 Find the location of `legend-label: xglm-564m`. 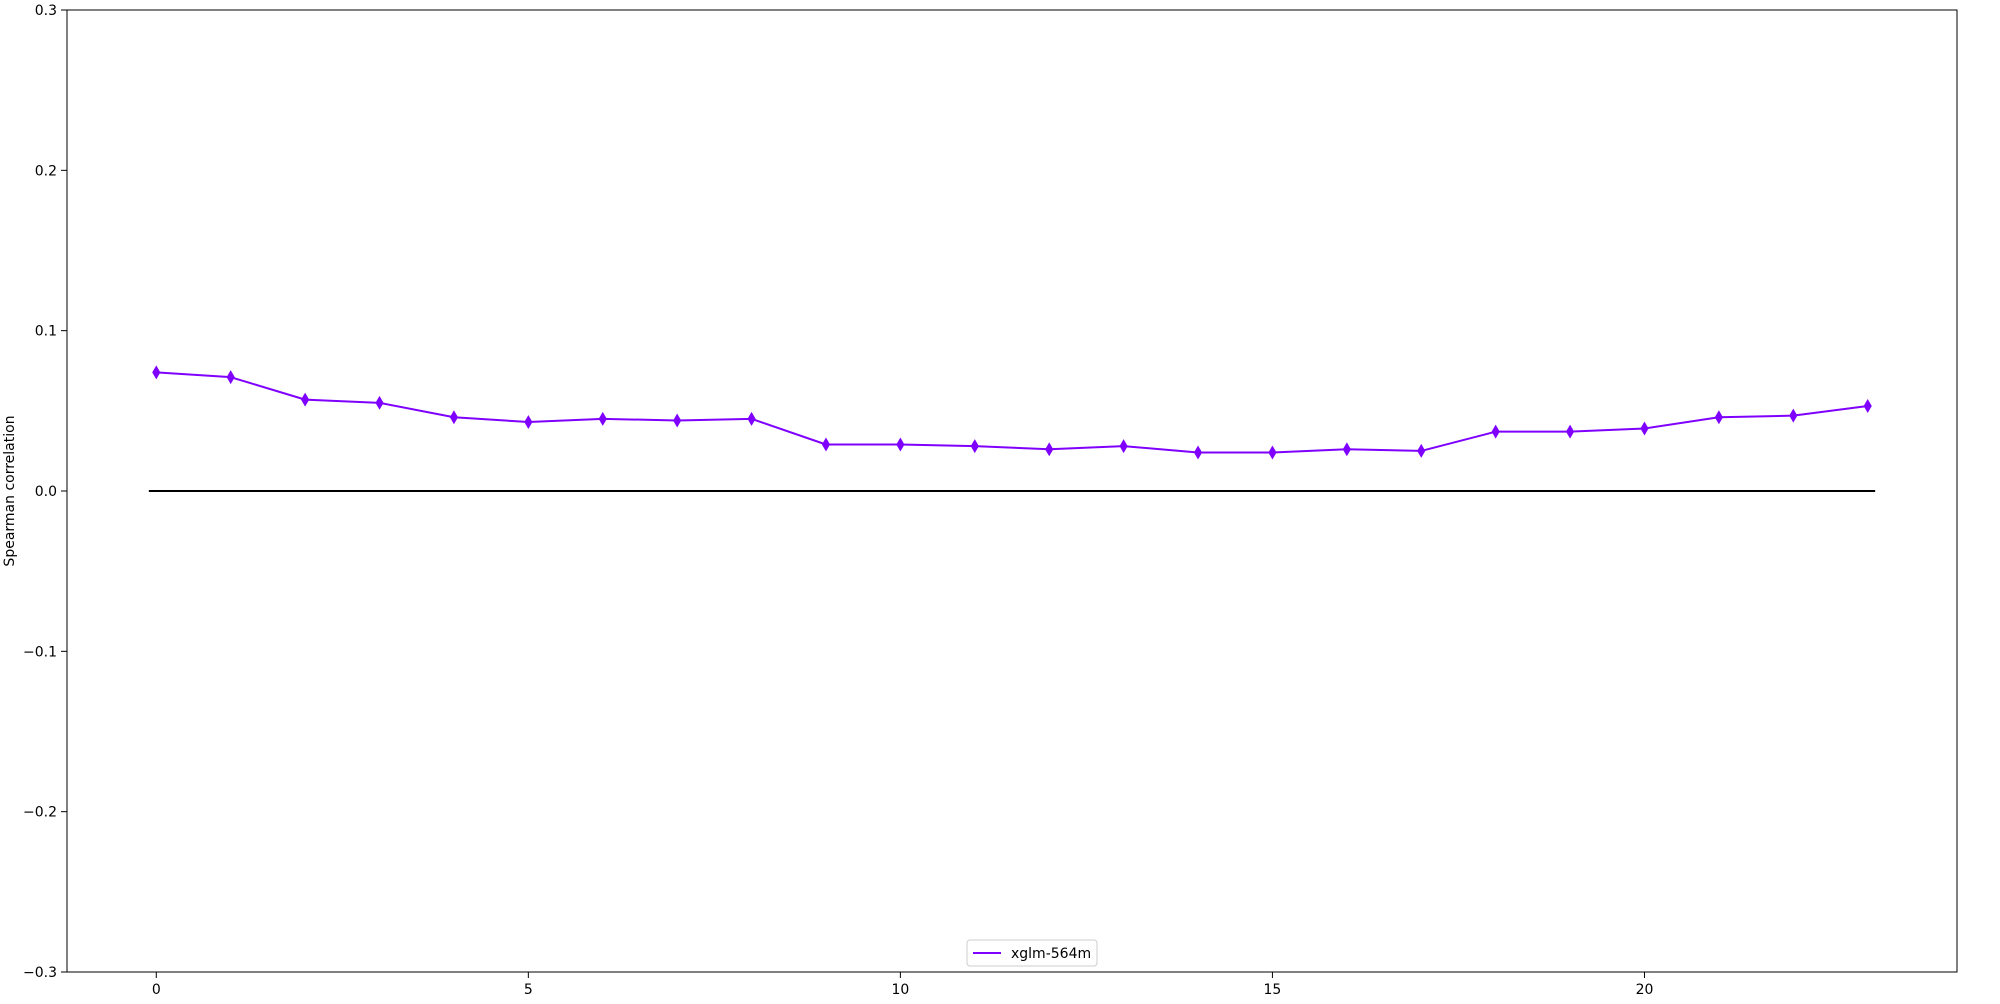

legend-label: xglm-564m is located at coordinates (1051, 954).